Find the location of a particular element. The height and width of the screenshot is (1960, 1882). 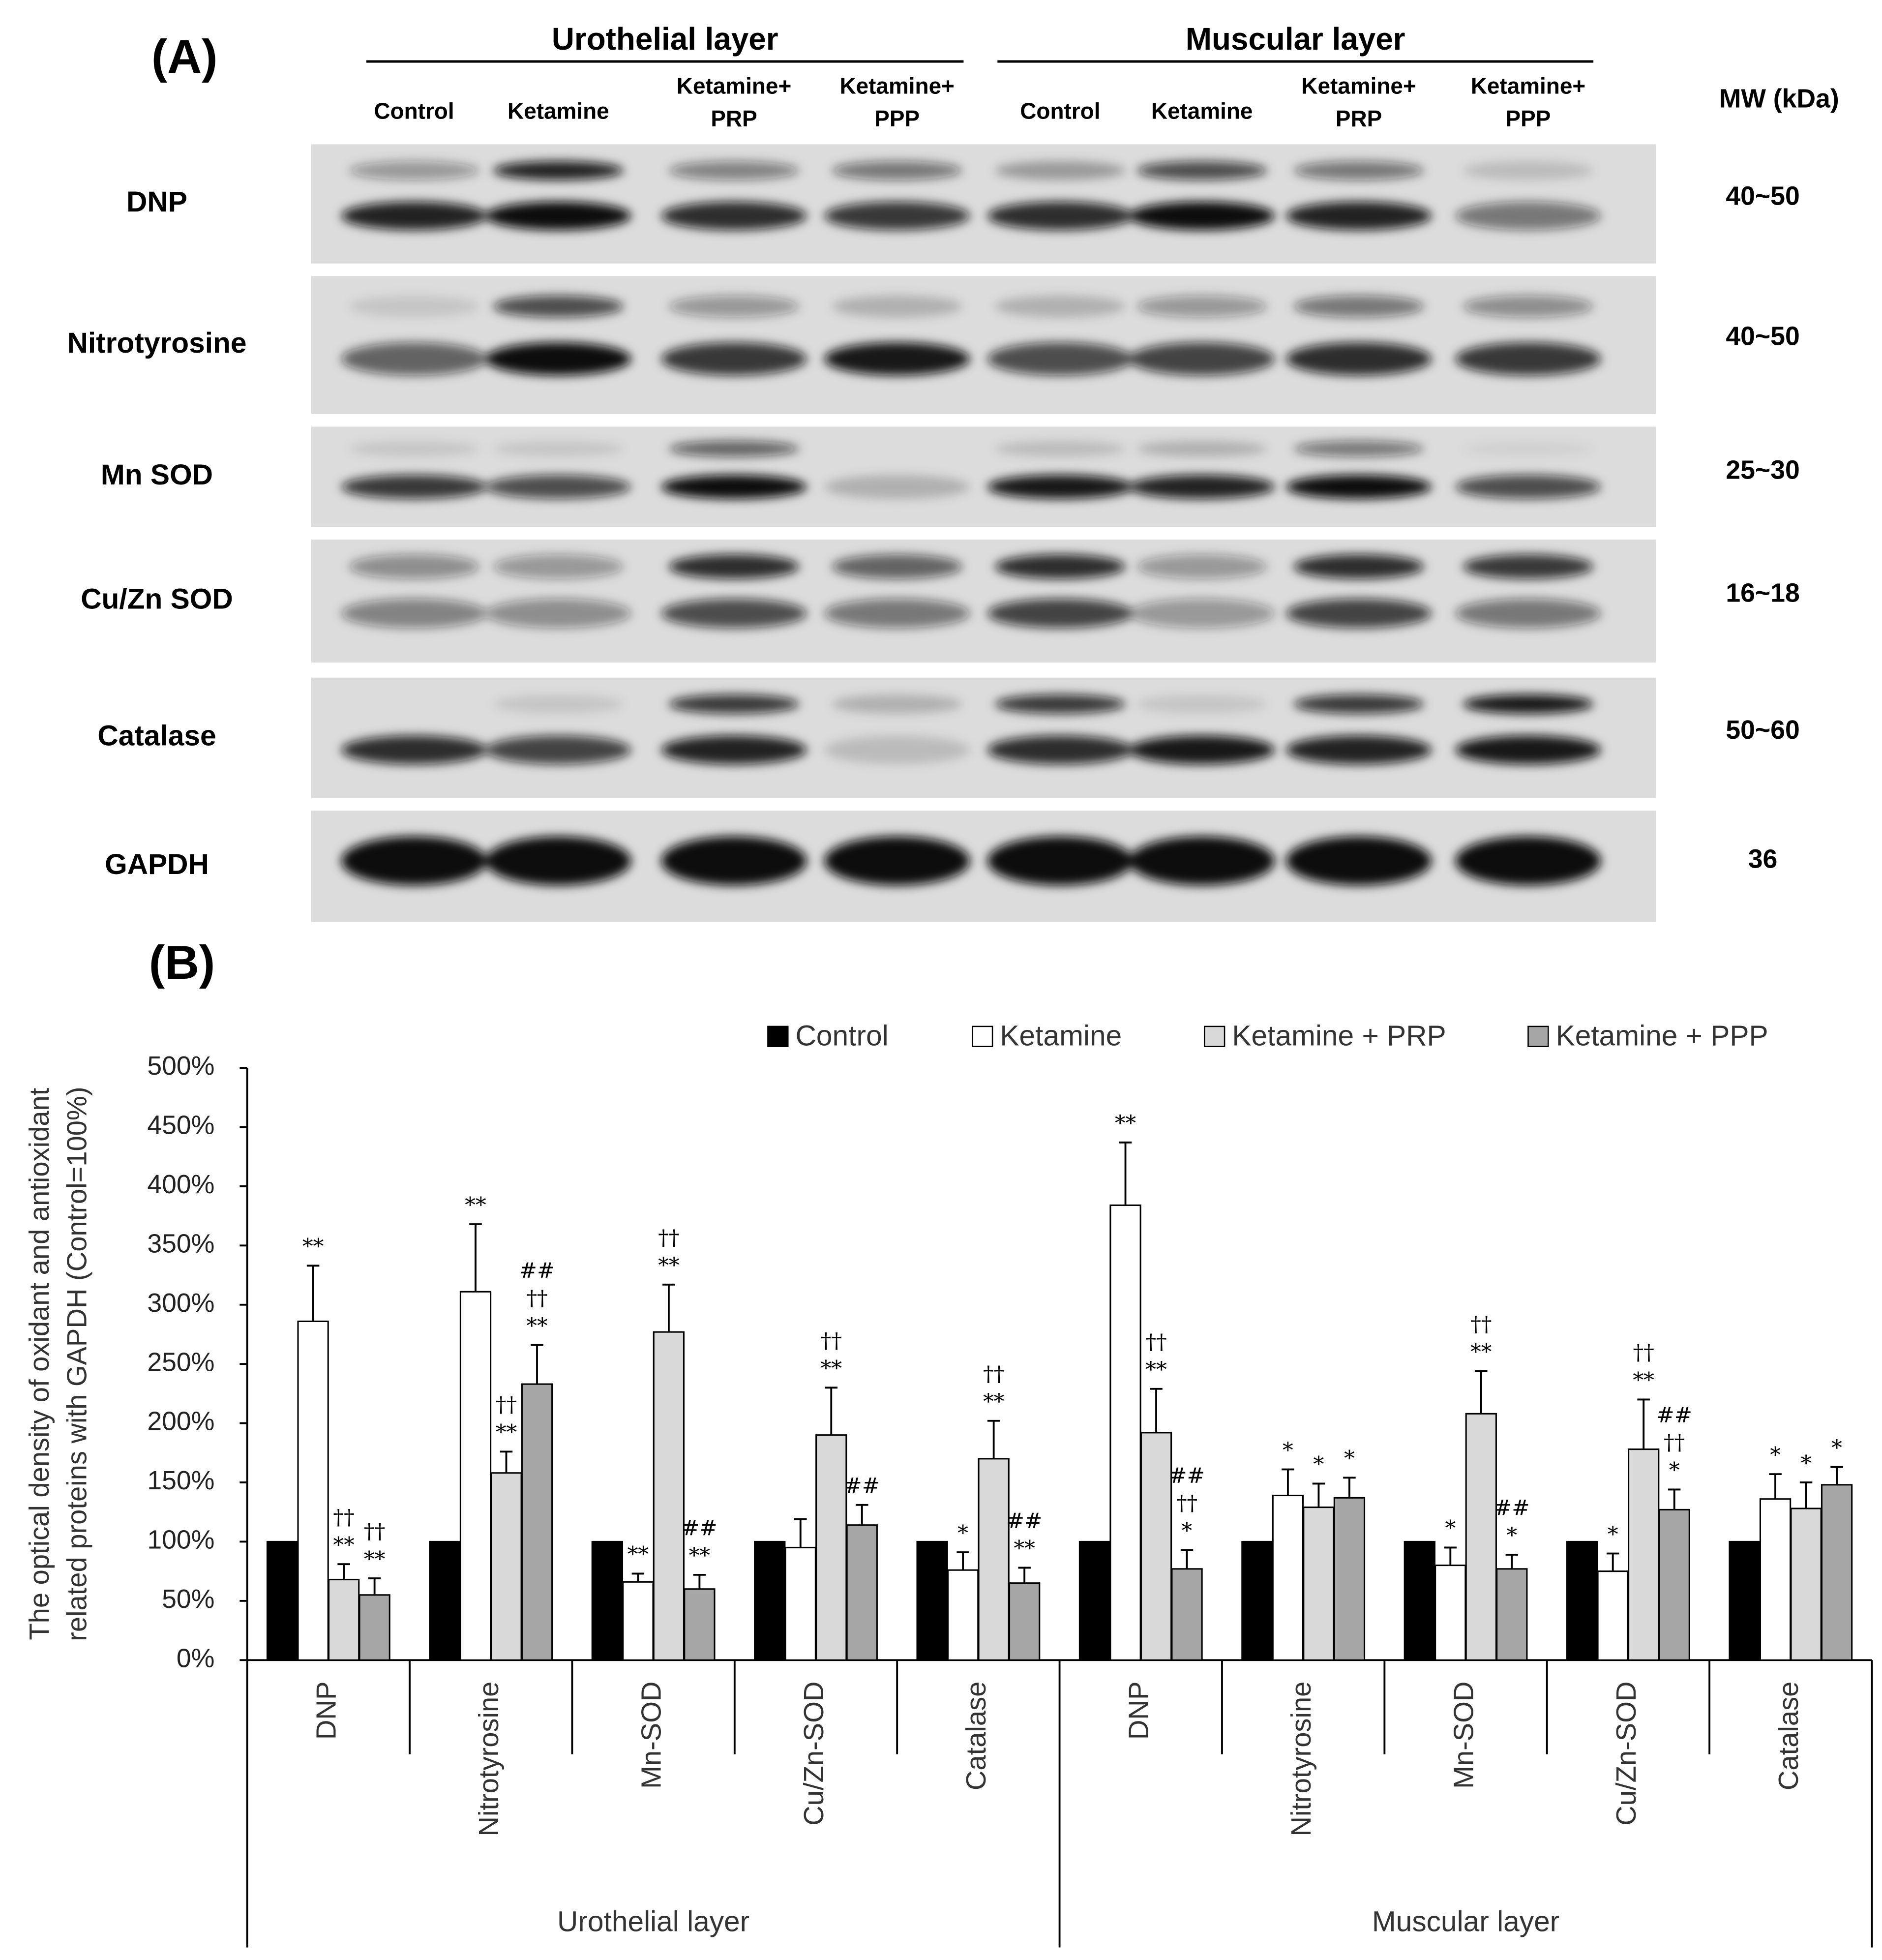

group-label: Muscular layer is located at coordinates (1295, 39).